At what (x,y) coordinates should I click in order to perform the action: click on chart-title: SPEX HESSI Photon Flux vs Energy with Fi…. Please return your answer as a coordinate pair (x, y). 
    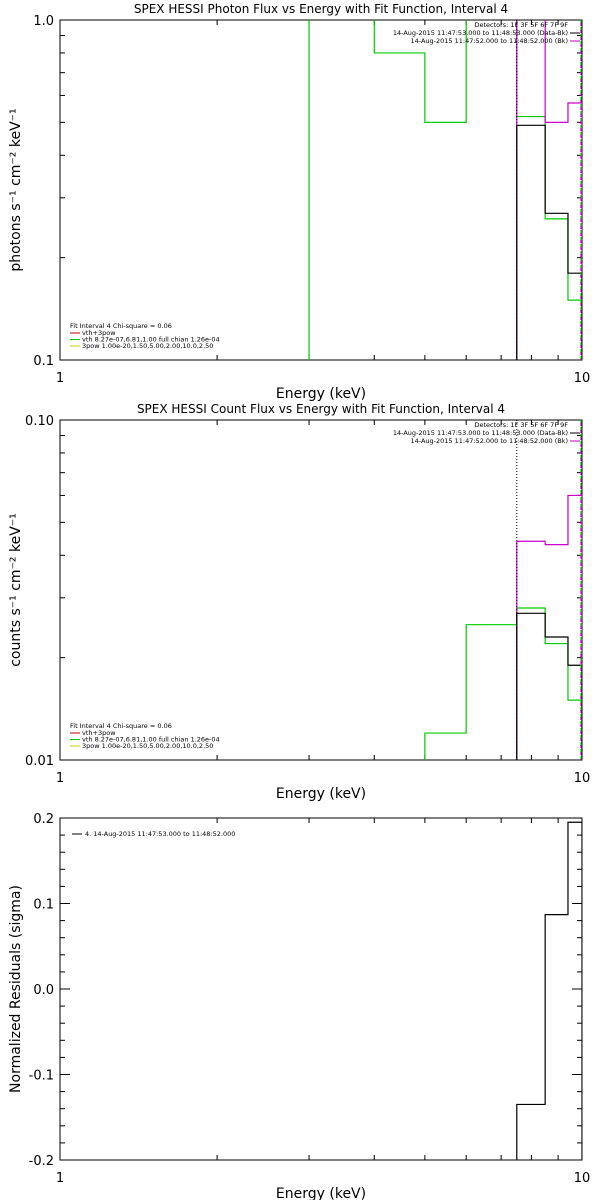
    Looking at the image, I should click on (321, 9).